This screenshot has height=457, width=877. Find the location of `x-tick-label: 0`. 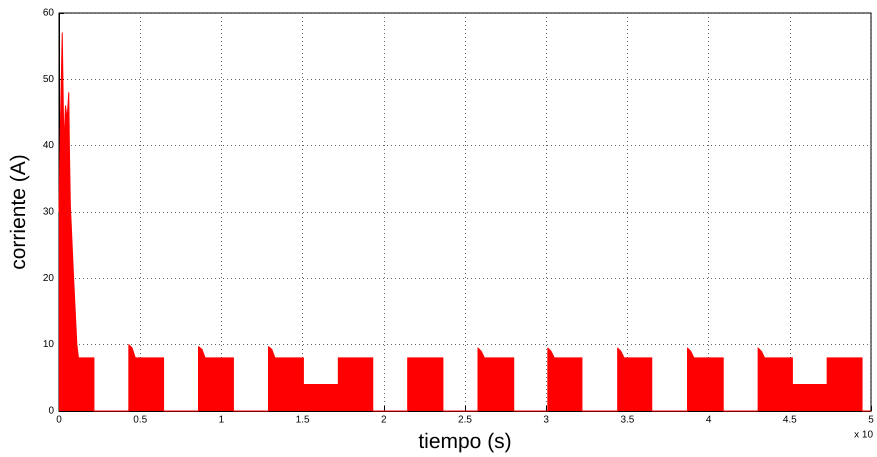

x-tick-label: 0 is located at coordinates (59, 420).